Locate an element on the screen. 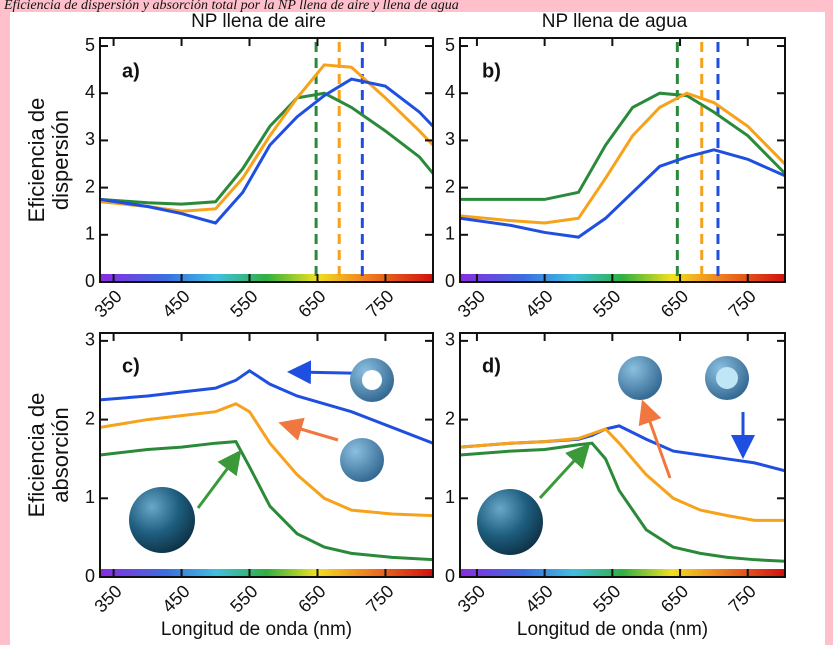 This screenshot has height=645, width=833. panel-label: a) is located at coordinates (131, 71).